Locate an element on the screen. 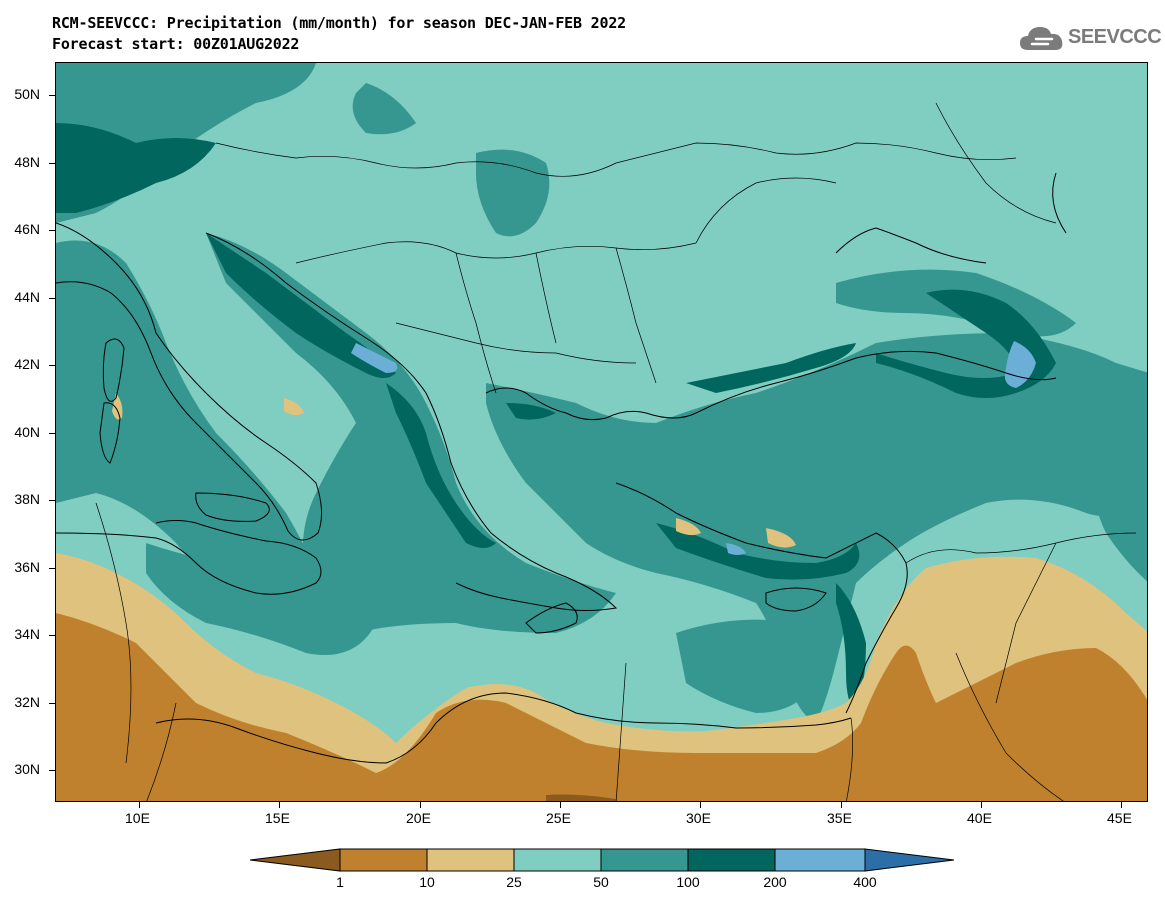  logo-text: SEEVCCC is located at coordinates (1115, 37).